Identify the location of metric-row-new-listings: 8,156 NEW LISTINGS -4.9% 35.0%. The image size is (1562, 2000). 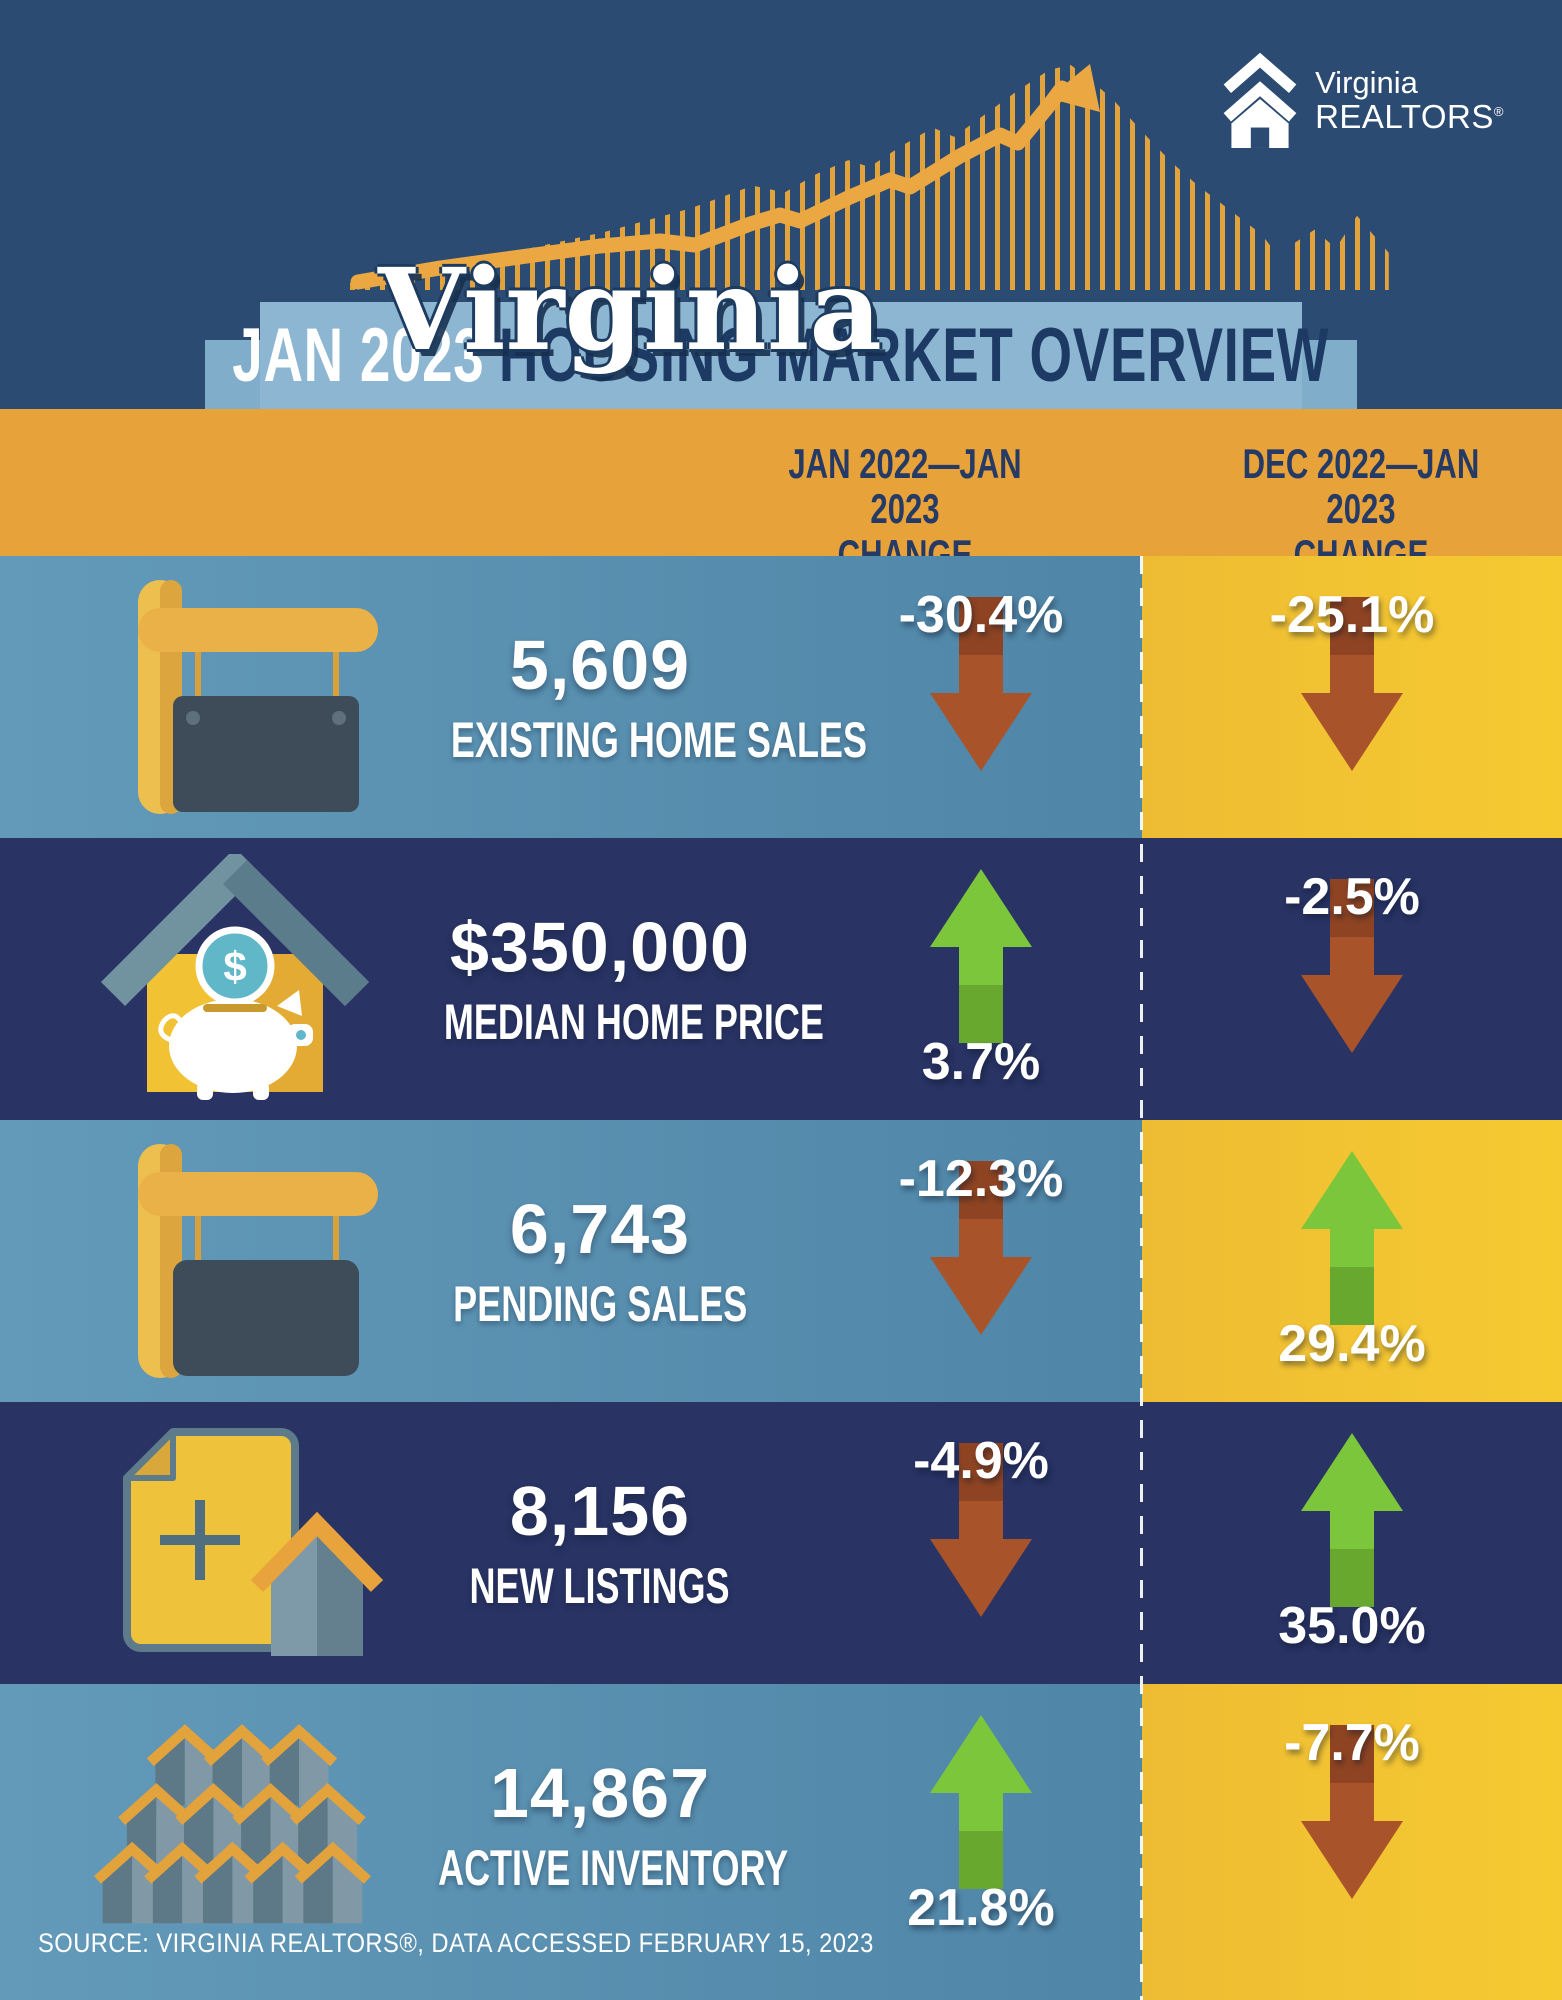
(781, 1543).